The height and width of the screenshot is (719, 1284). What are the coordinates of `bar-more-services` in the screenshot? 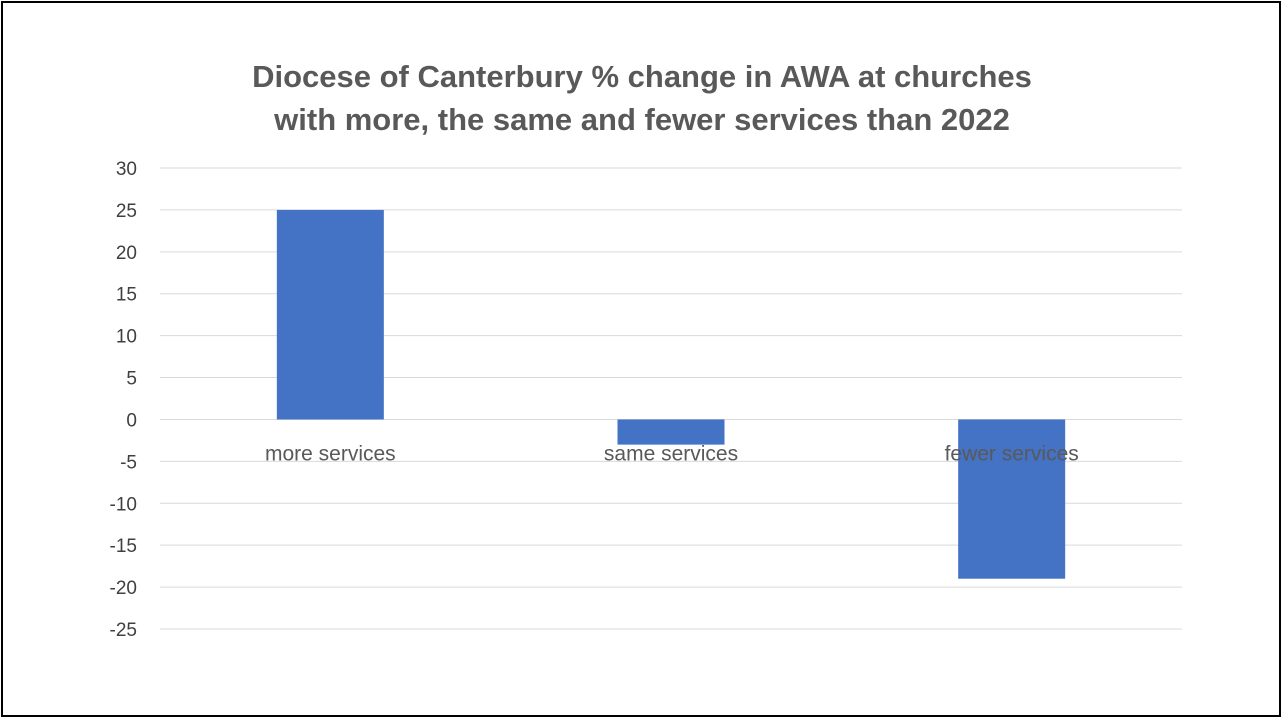 It's located at (330, 314).